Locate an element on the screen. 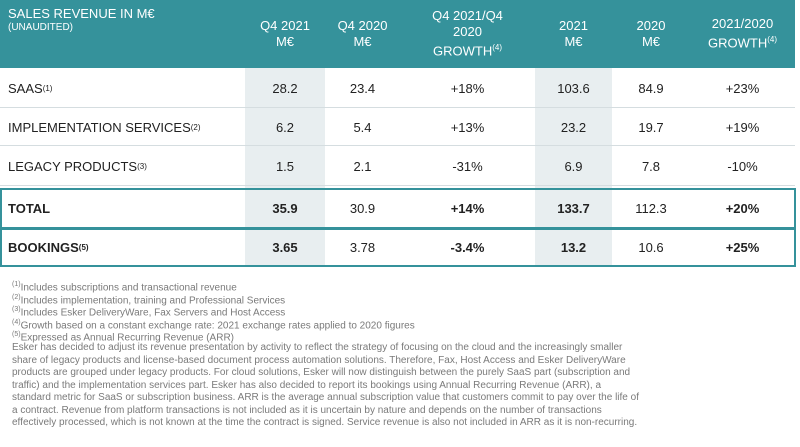 The width and height of the screenshot is (800, 447). subtitle: (UNAUDITED) is located at coordinates (40, 27).